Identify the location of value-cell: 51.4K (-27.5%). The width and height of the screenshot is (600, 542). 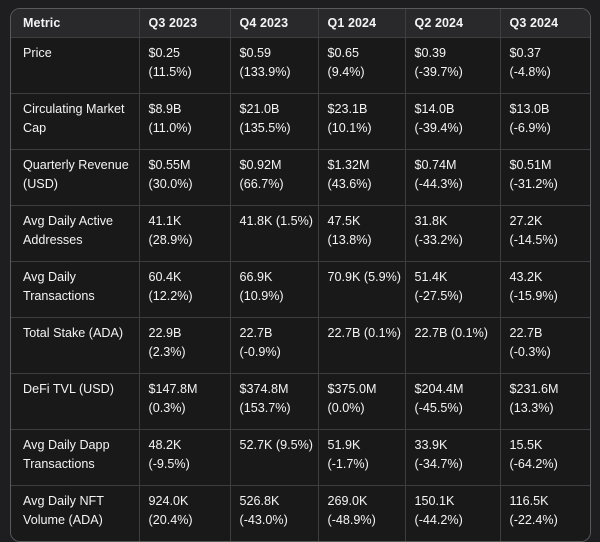
(452, 289).